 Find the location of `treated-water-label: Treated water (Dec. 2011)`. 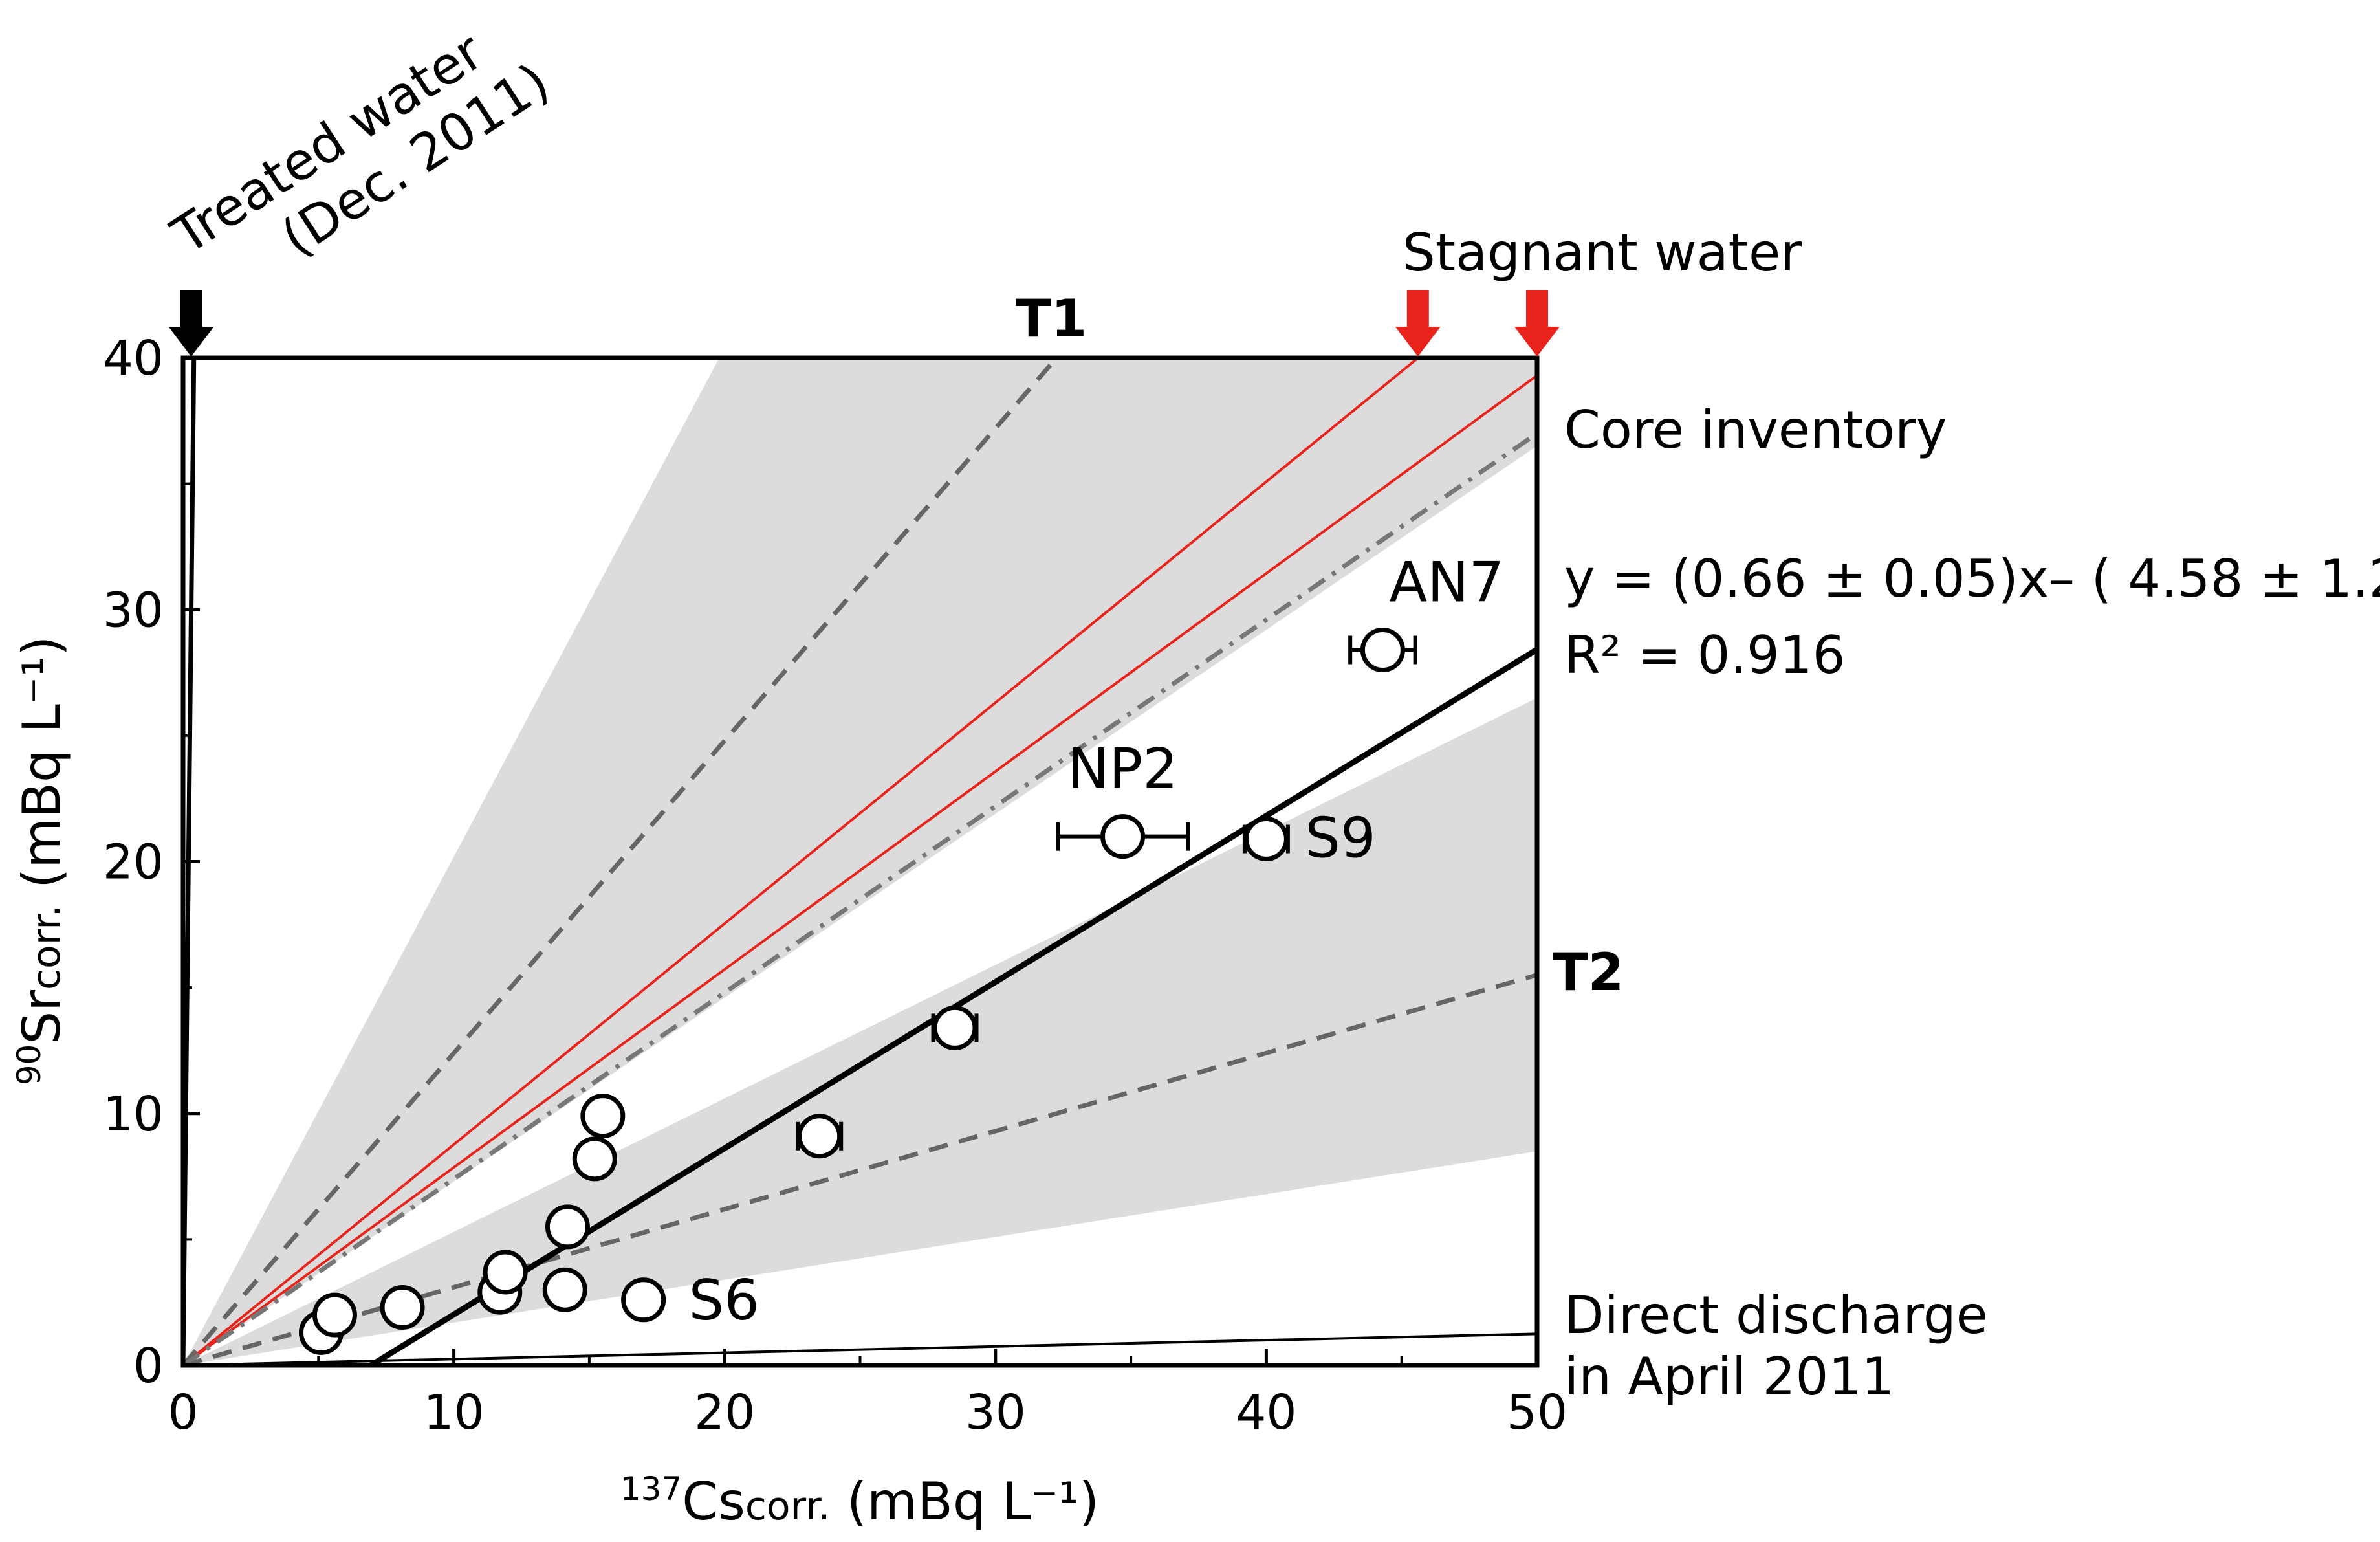

treated-water-label: Treated water (Dec. 2011) is located at coordinates (360, 145).